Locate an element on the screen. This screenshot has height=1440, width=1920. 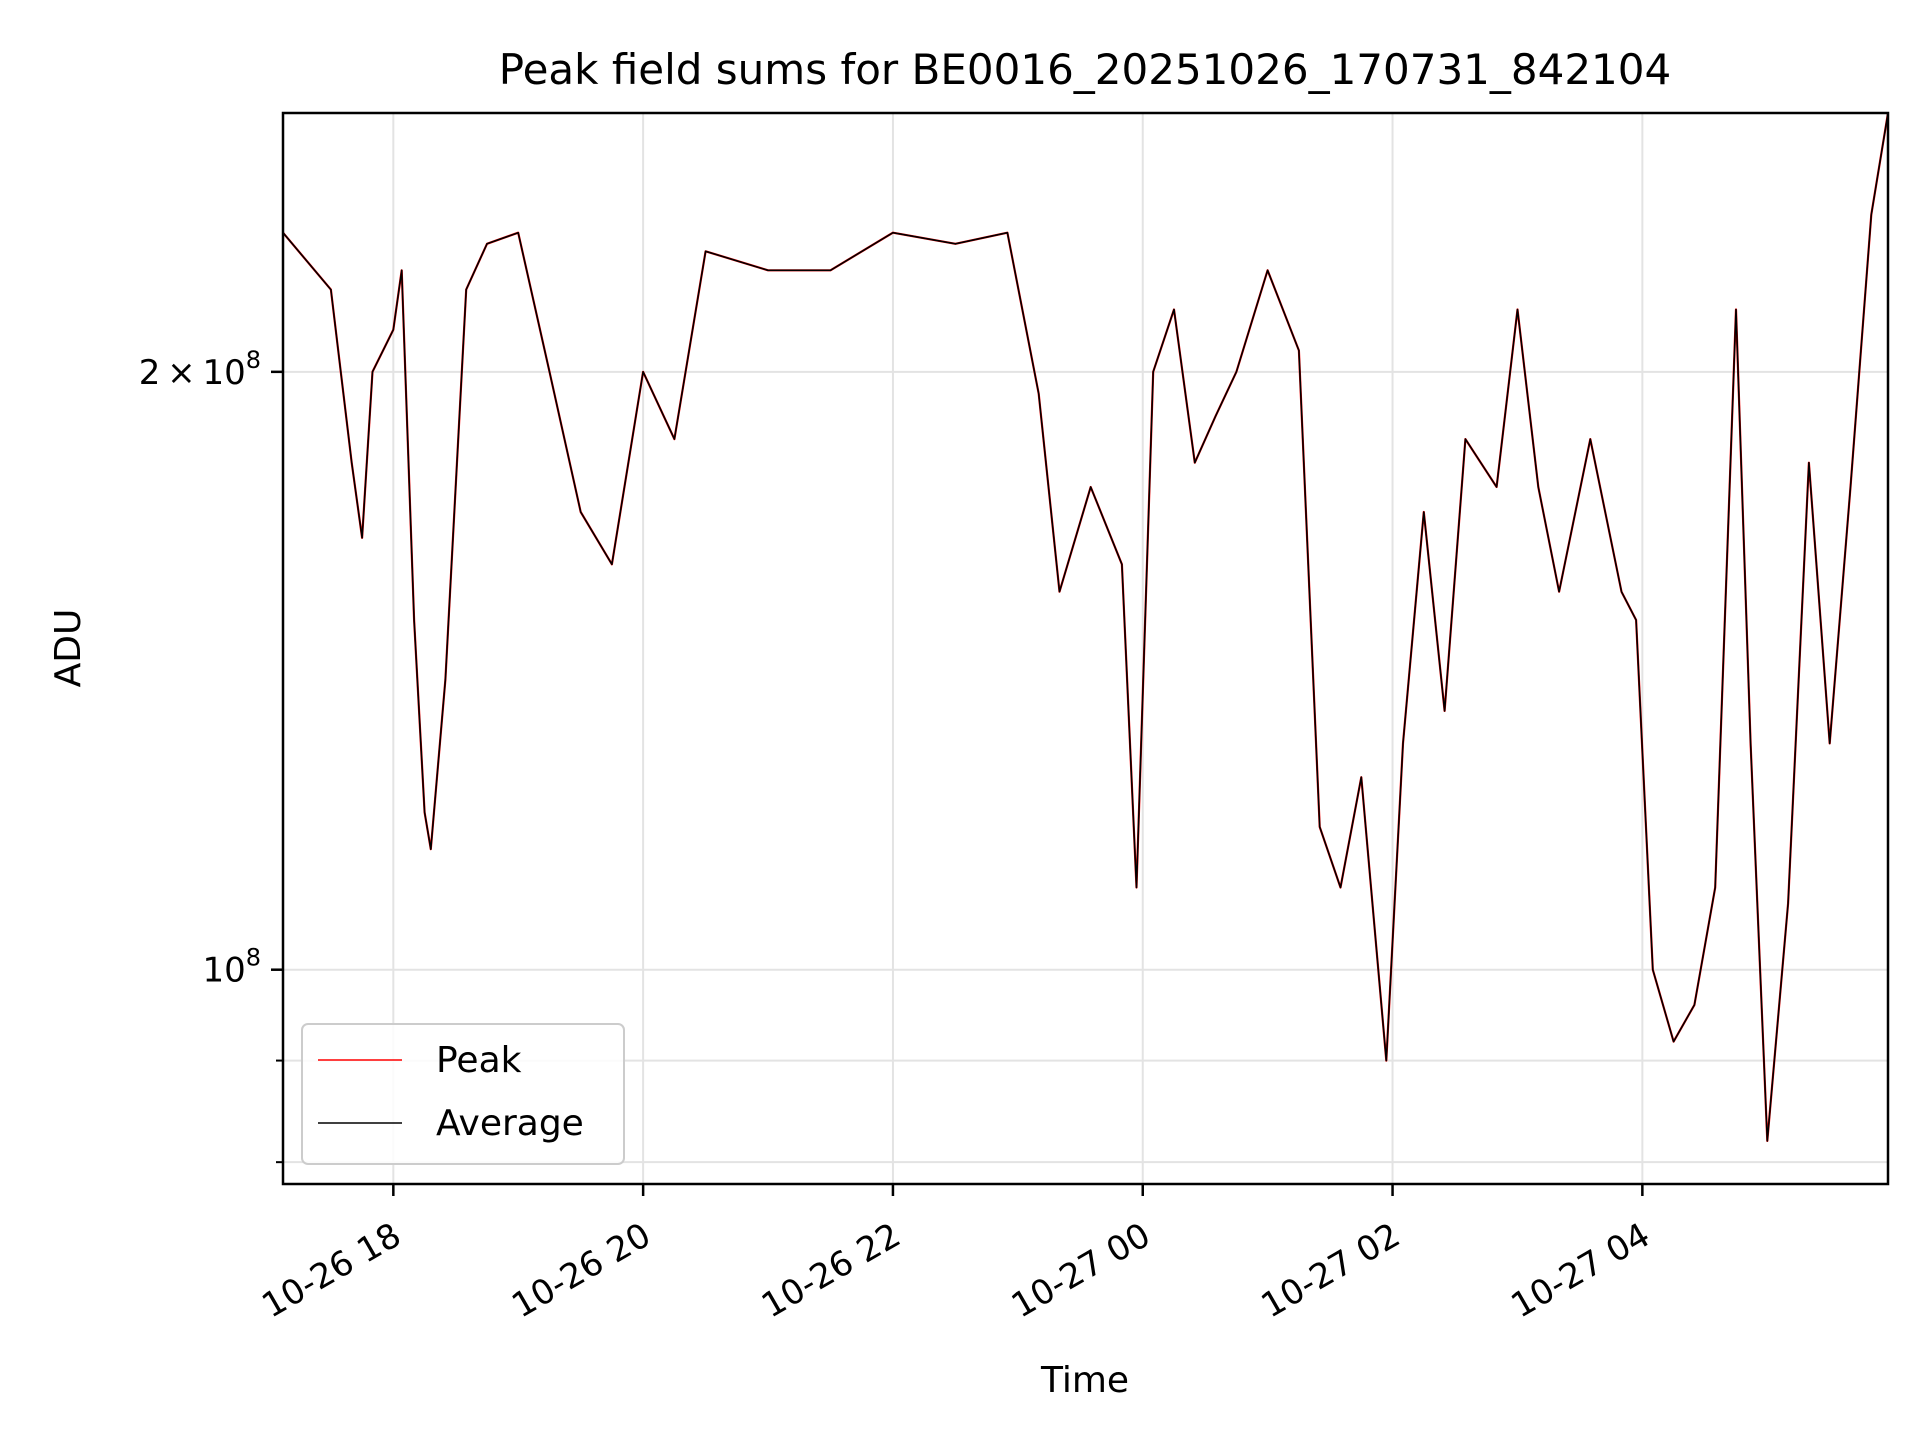
x-tick-label: 10-26 18 is located at coordinates (331, 1270).